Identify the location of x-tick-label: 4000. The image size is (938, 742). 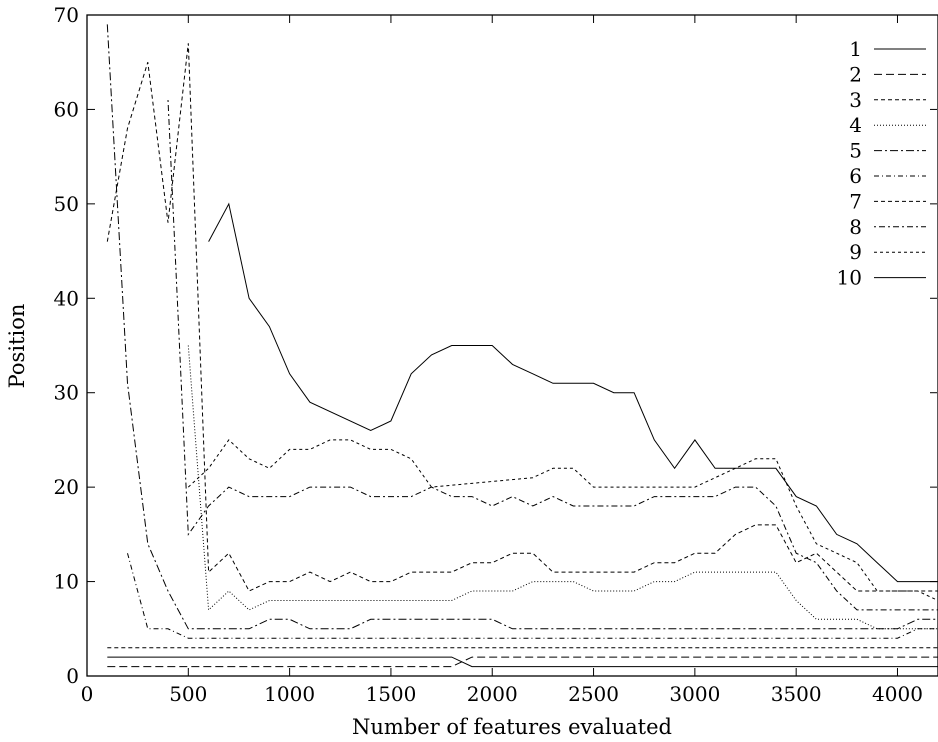
(897, 694).